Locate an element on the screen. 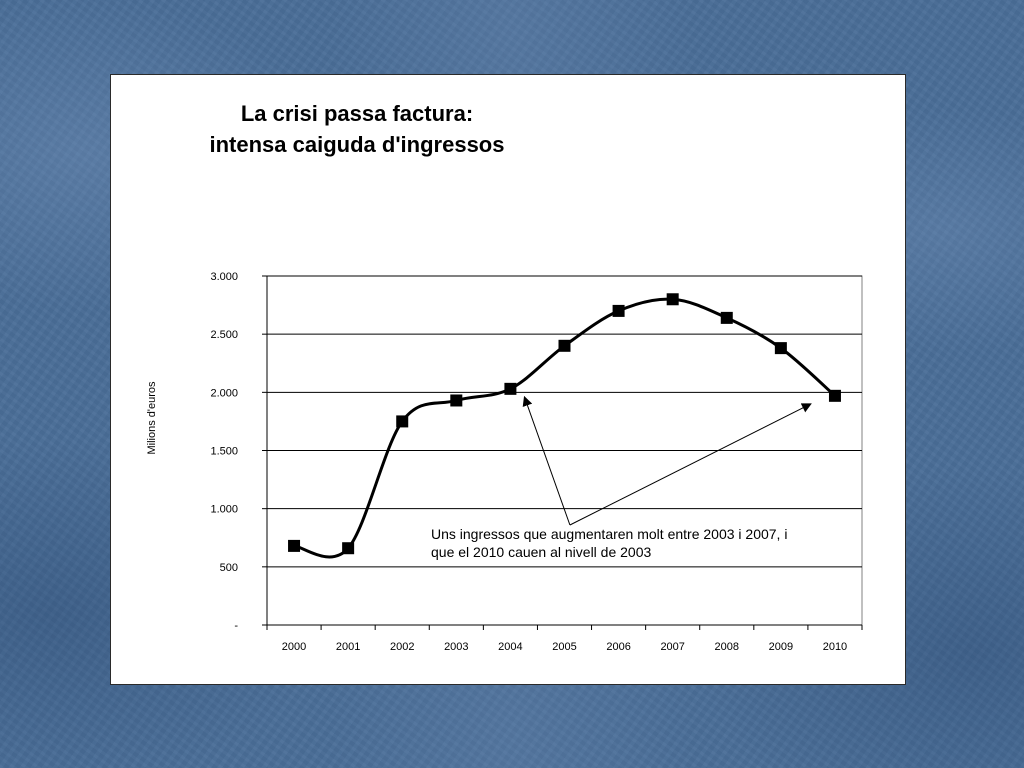 Image resolution: width=1024 pixels, height=768 pixels. data-point-2010 is located at coordinates (834, 395).